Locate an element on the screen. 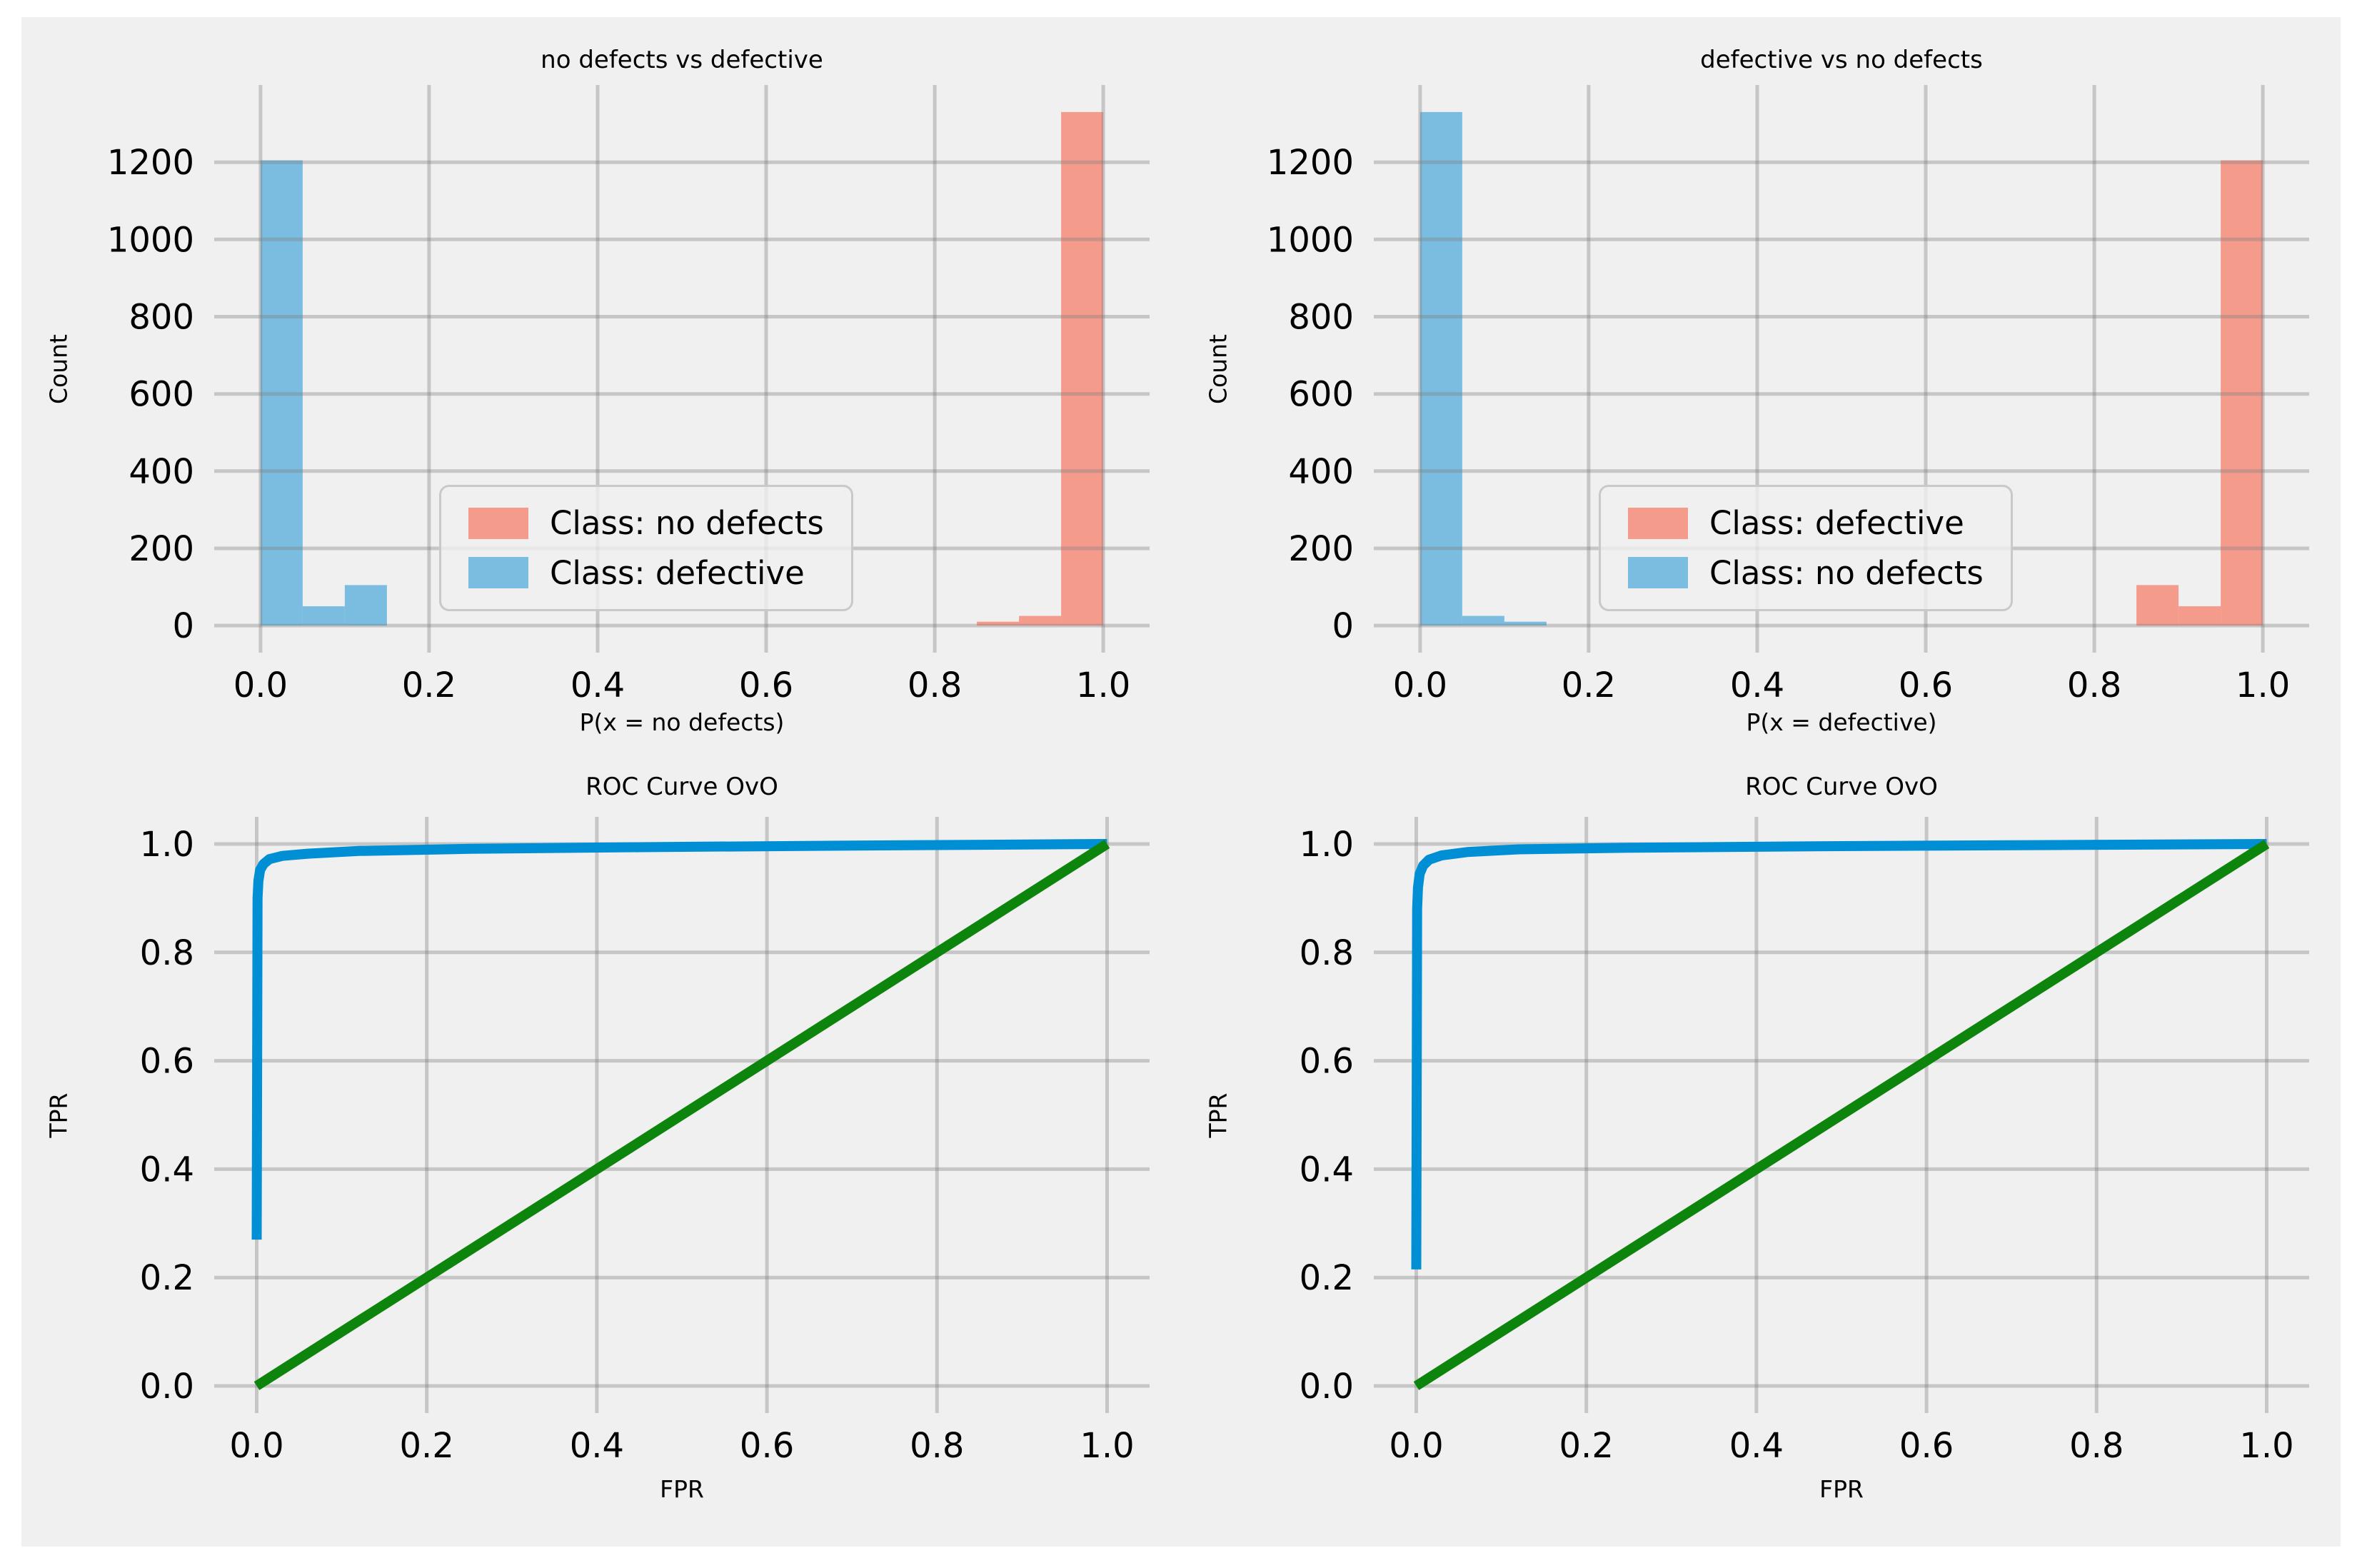 The height and width of the screenshot is (1568, 2362). x-axis-label: P(x = no defects) is located at coordinates (682, 722).